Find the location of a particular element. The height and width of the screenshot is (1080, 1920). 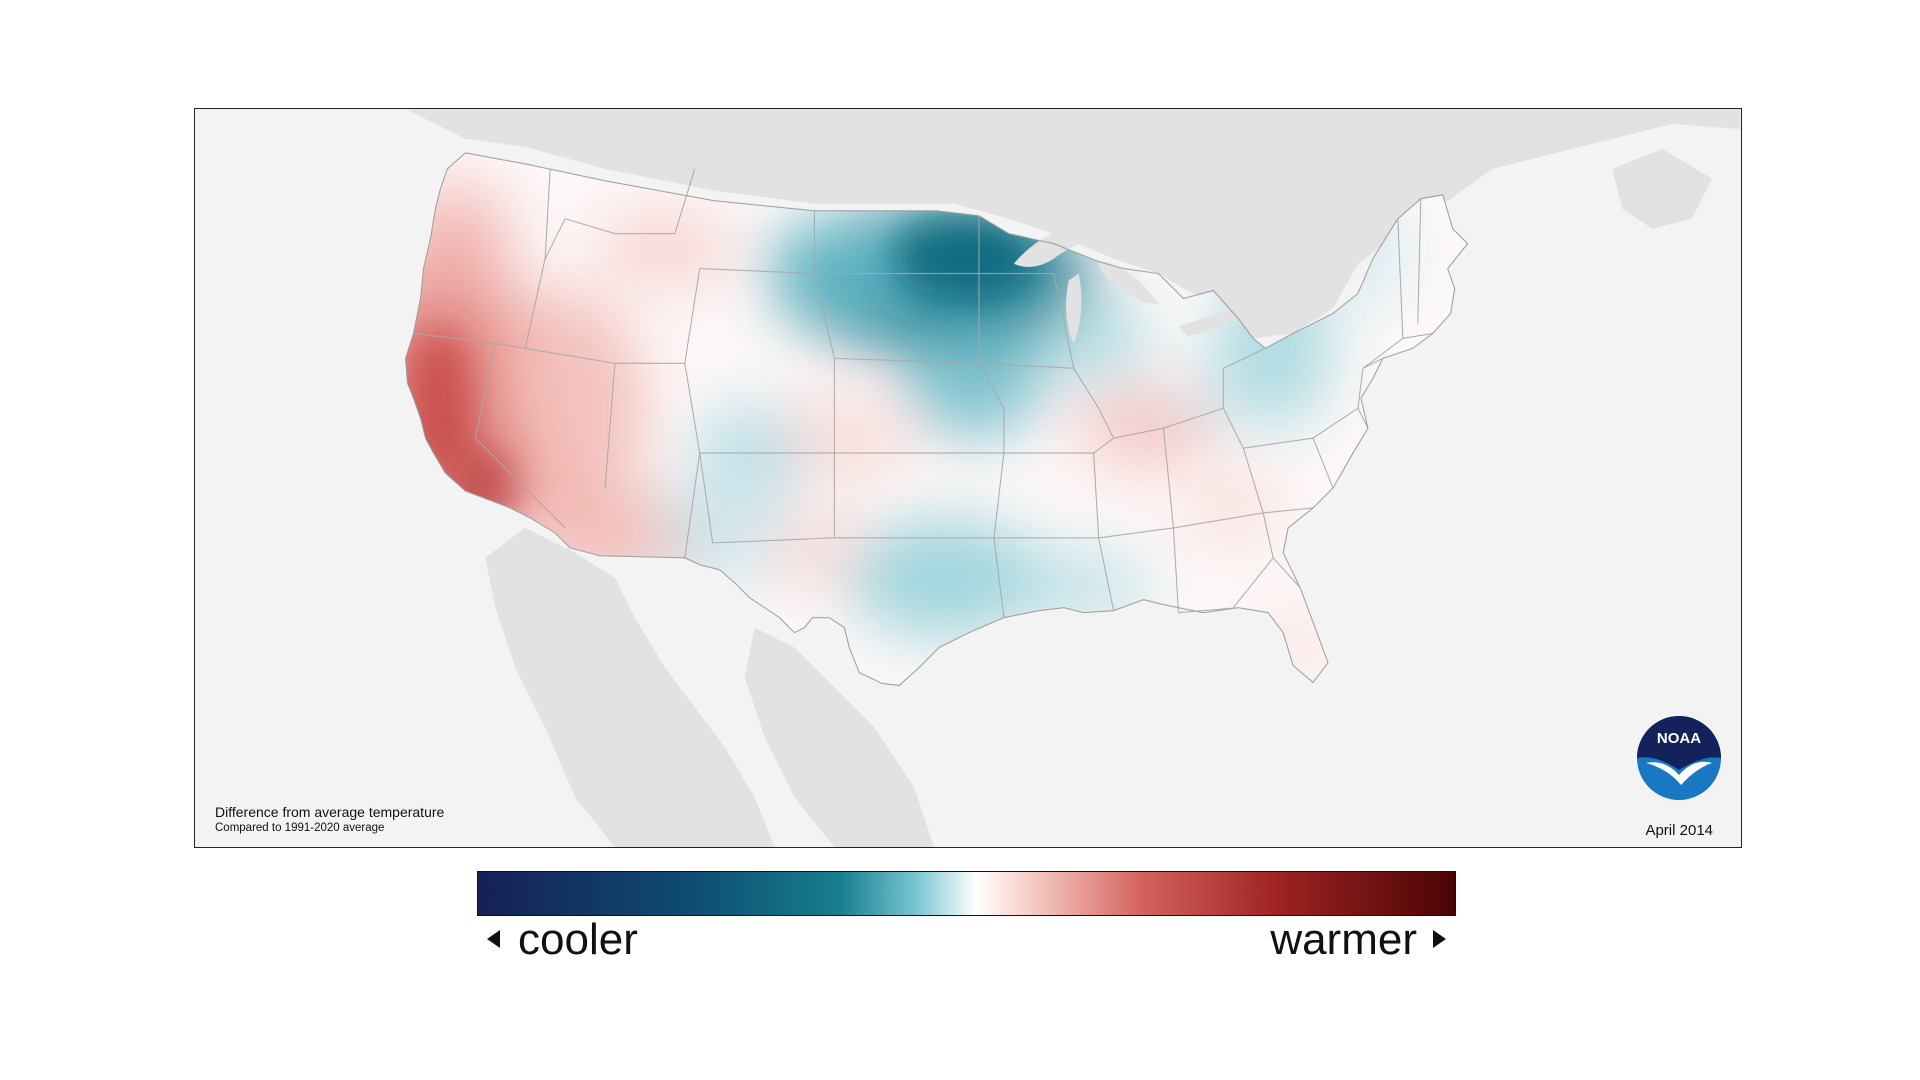

legend-cooler-label: cooler is located at coordinates (578, 939).